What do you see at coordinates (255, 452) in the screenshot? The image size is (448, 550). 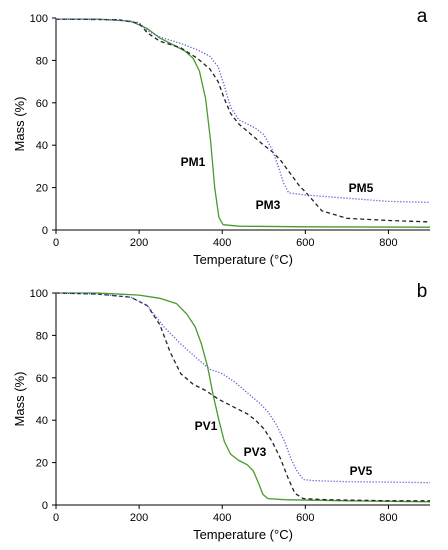 I see `series-annotation-pv3: PV3` at bounding box center [255, 452].